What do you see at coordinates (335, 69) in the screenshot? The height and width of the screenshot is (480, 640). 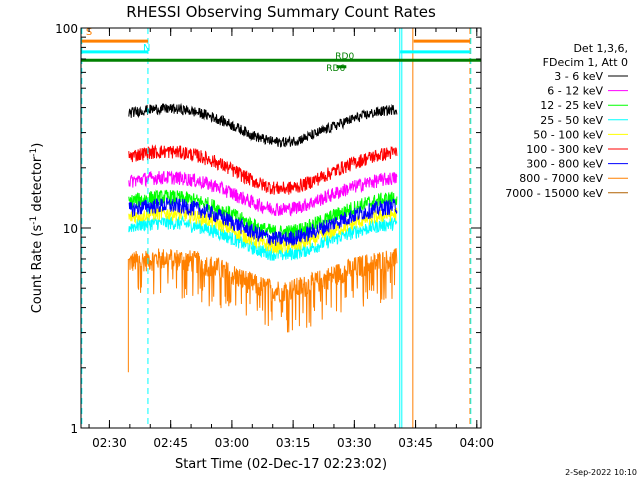 I see `rd-label-RD6: RD6` at bounding box center [335, 69].